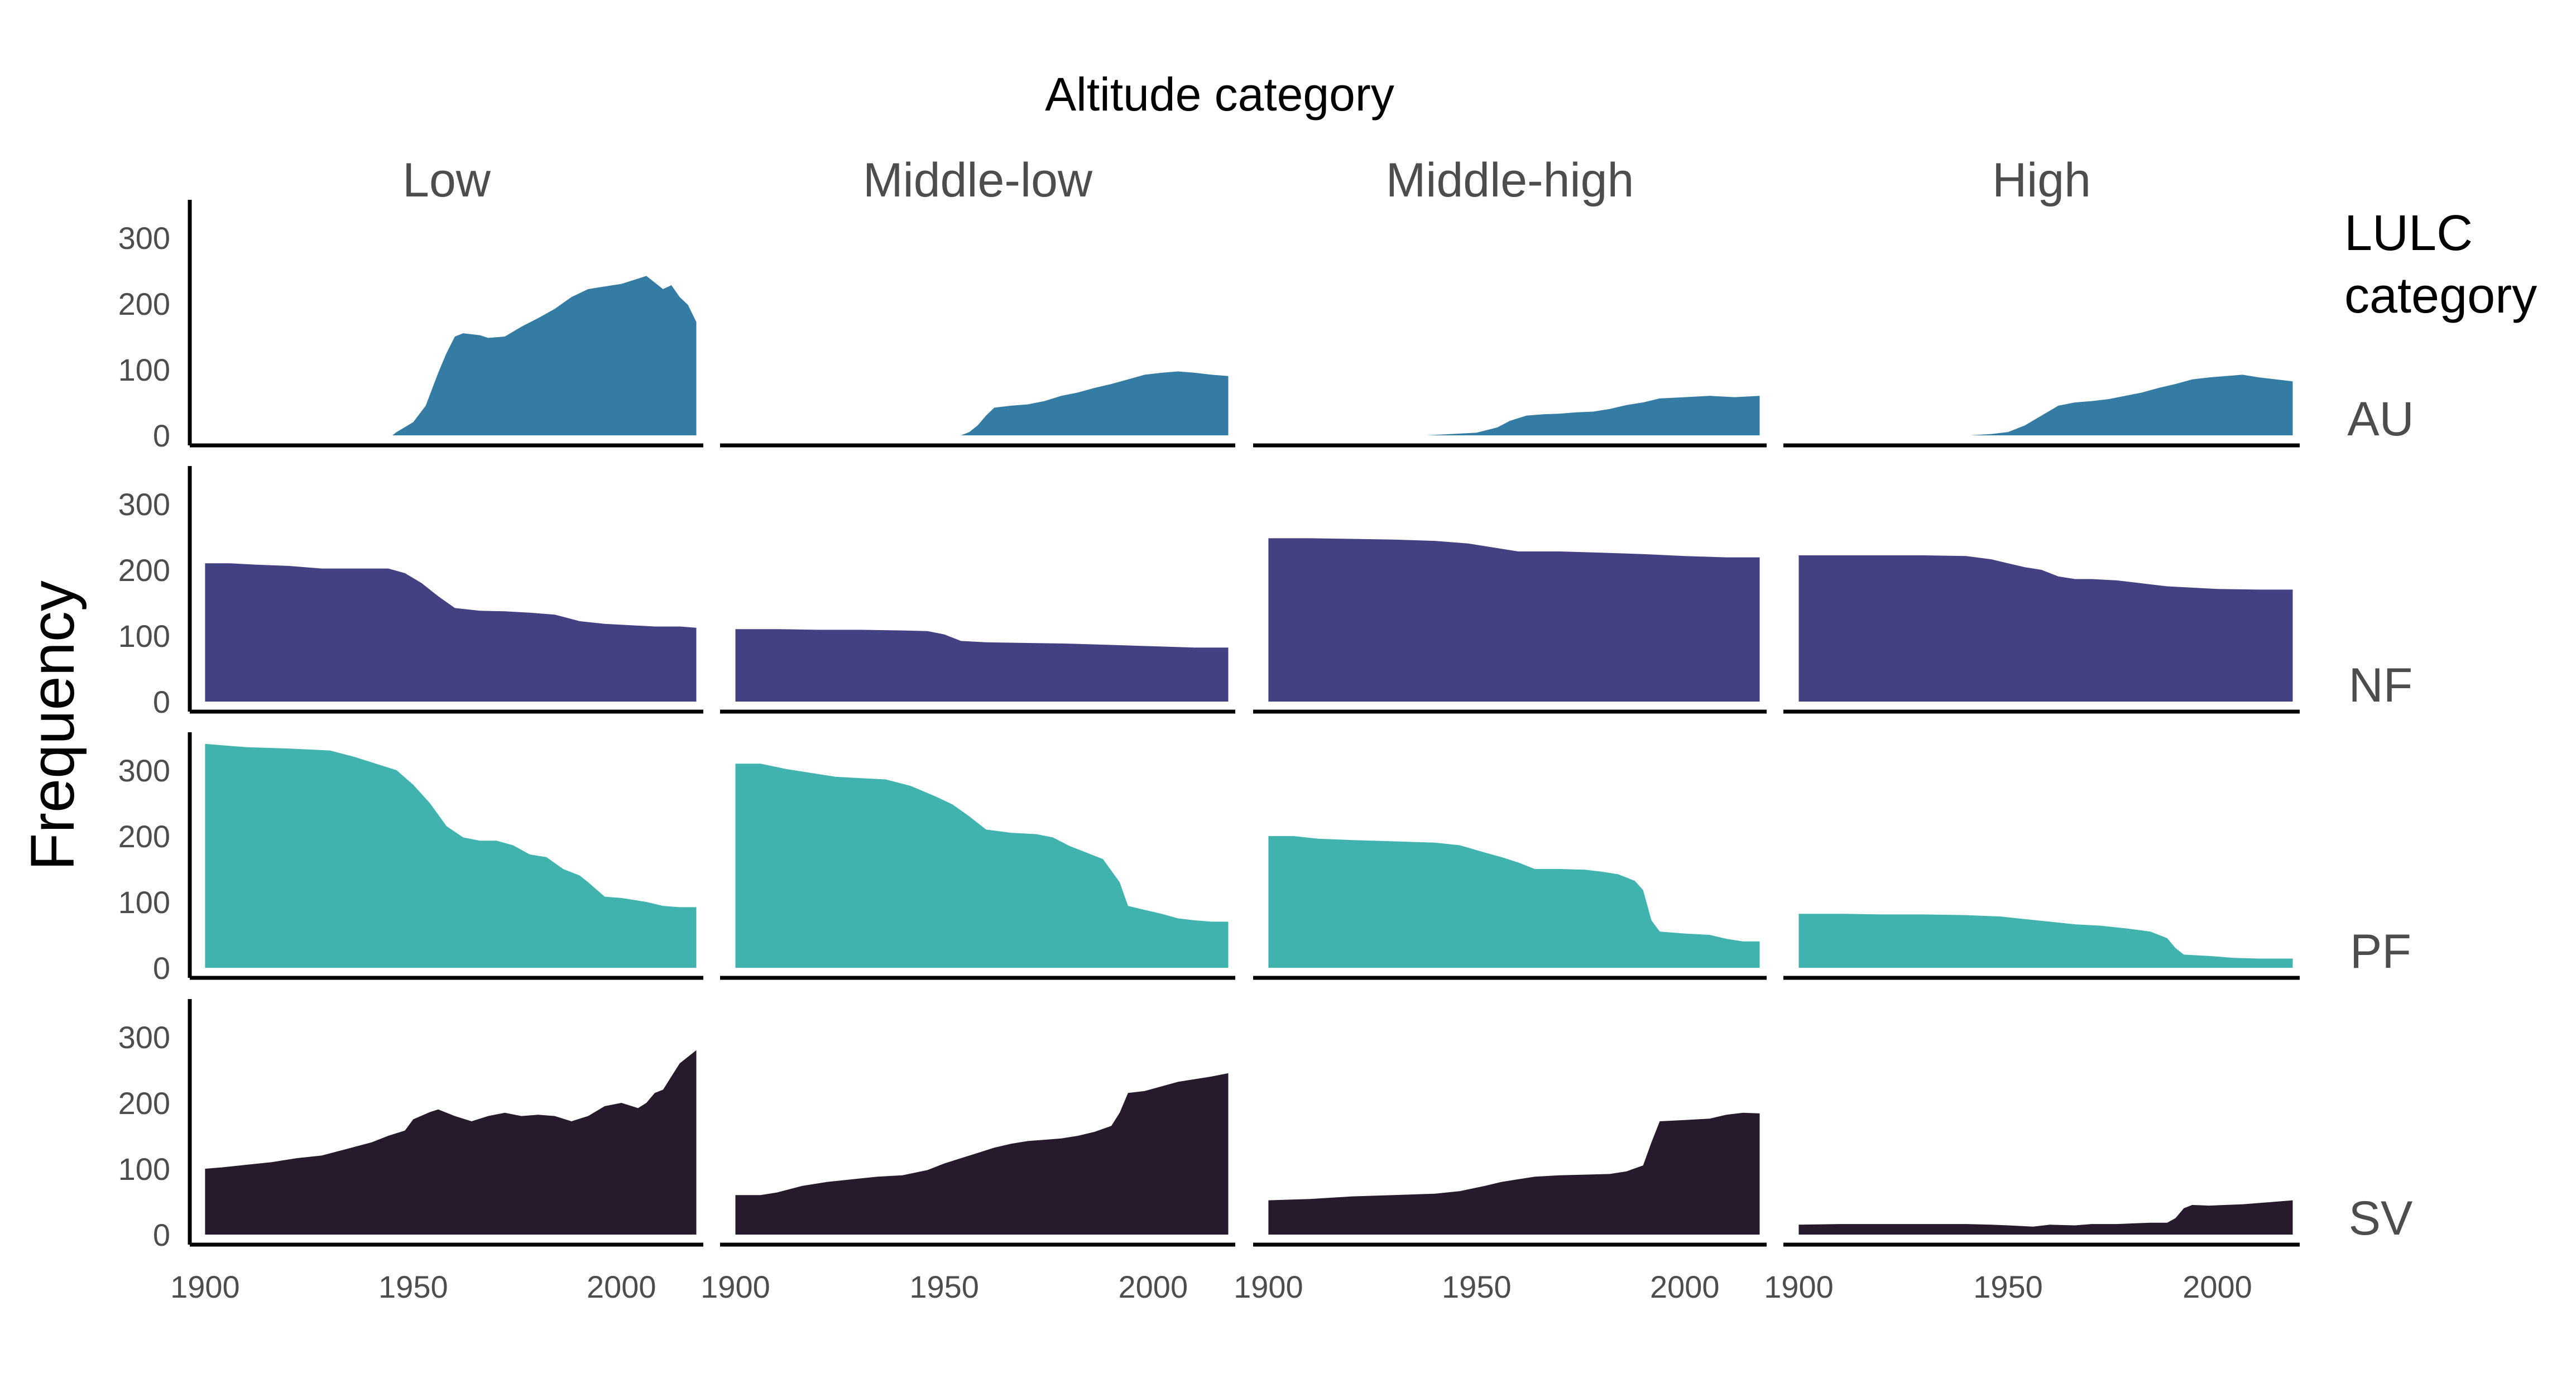 Image resolution: width=2576 pixels, height=1373 pixels. What do you see at coordinates (2045, 405) in the screenshot?
I see `area-au-high` at bounding box center [2045, 405].